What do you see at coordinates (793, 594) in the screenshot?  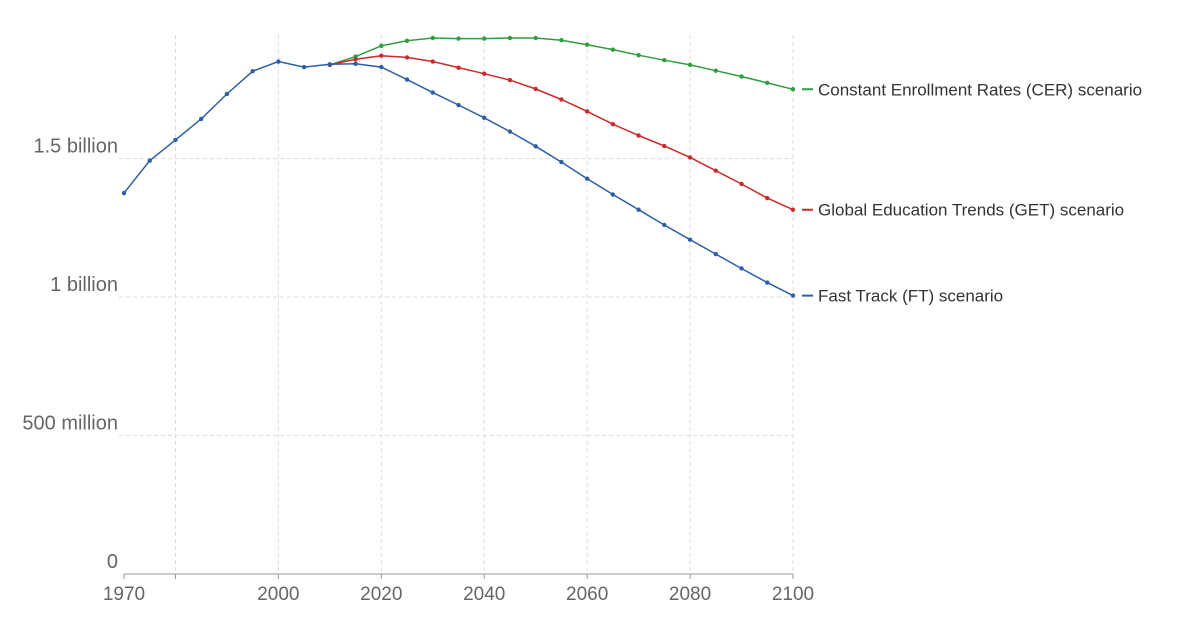 I see `x-tick-label: 2100` at bounding box center [793, 594].